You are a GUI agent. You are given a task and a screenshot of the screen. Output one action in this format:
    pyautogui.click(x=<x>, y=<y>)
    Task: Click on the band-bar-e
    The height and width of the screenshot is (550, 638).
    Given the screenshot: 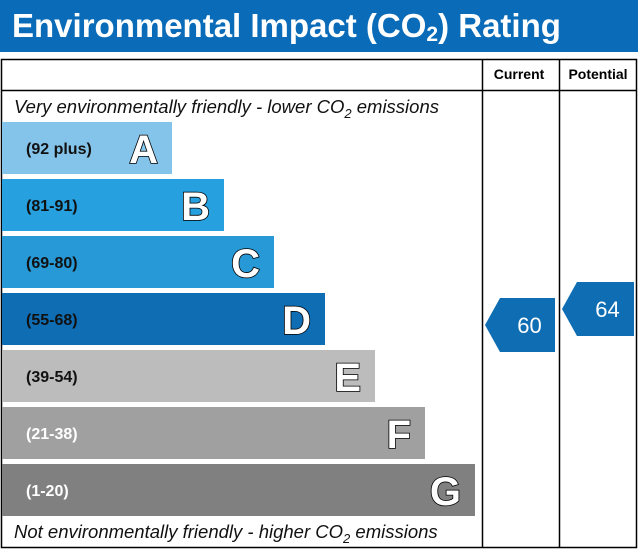 What is the action you would take?
    pyautogui.click(x=188, y=376)
    